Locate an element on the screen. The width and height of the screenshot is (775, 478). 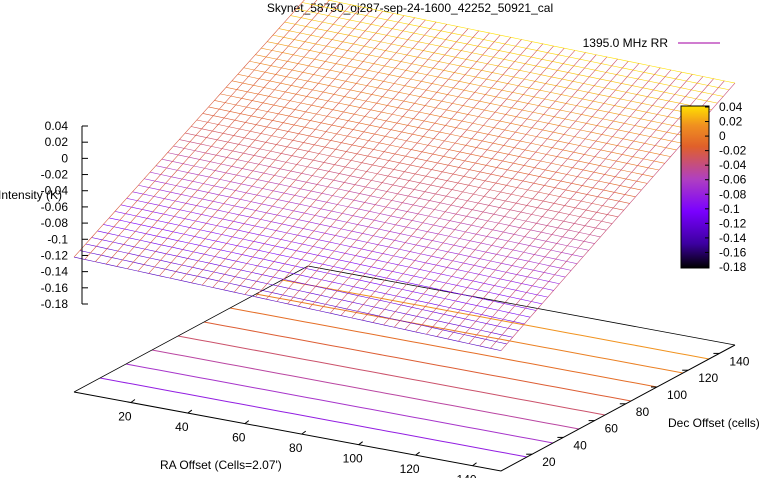
colorbar-tick-label: -0.1 is located at coordinates (729, 209).